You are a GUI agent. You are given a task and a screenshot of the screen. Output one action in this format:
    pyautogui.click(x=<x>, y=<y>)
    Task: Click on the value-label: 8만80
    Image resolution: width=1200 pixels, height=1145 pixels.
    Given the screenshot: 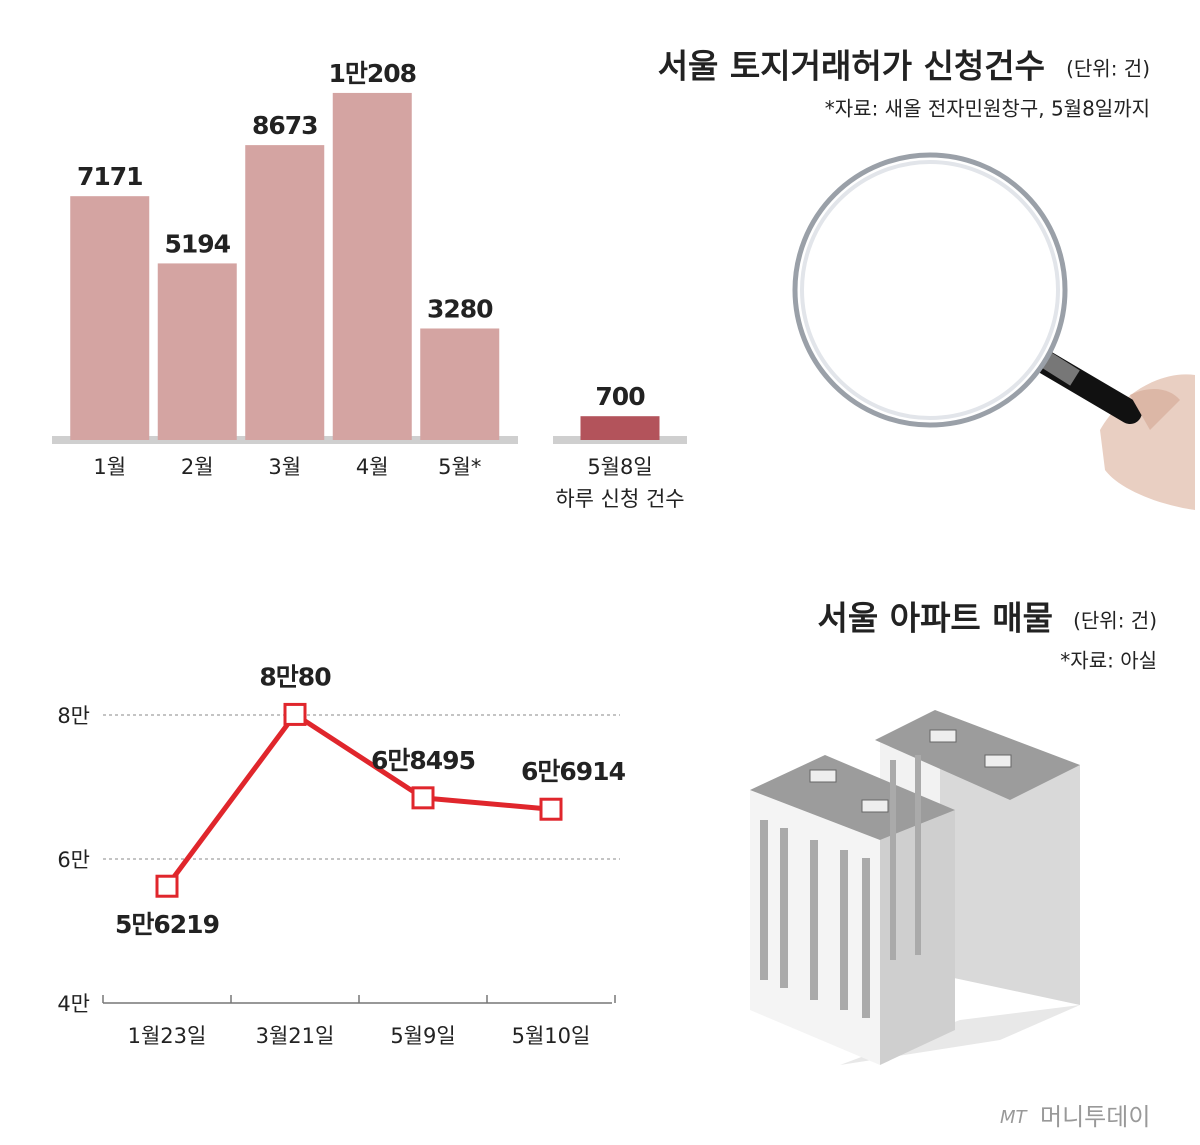 What is the action you would take?
    pyautogui.click(x=295, y=676)
    